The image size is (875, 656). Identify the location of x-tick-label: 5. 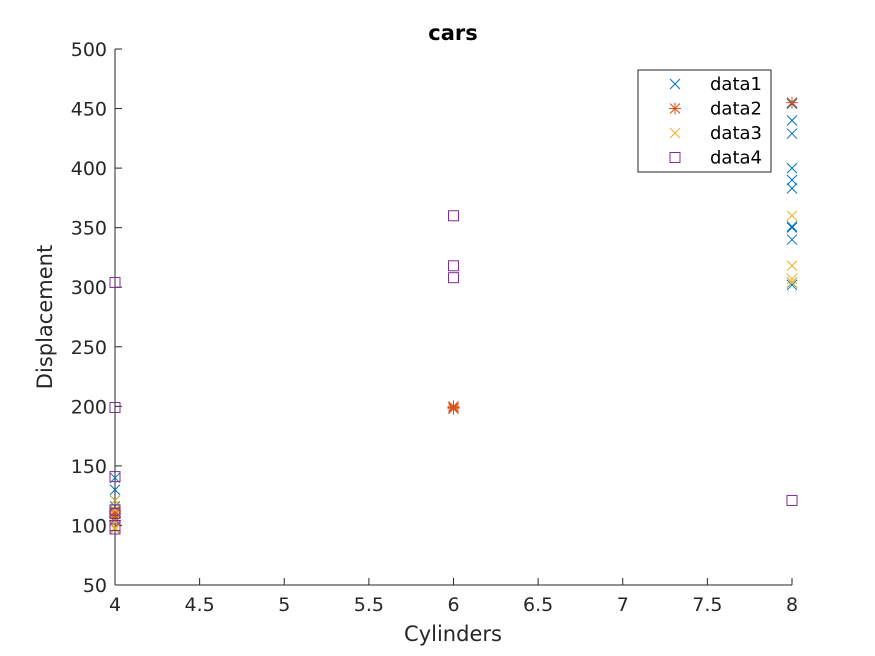
(284, 605).